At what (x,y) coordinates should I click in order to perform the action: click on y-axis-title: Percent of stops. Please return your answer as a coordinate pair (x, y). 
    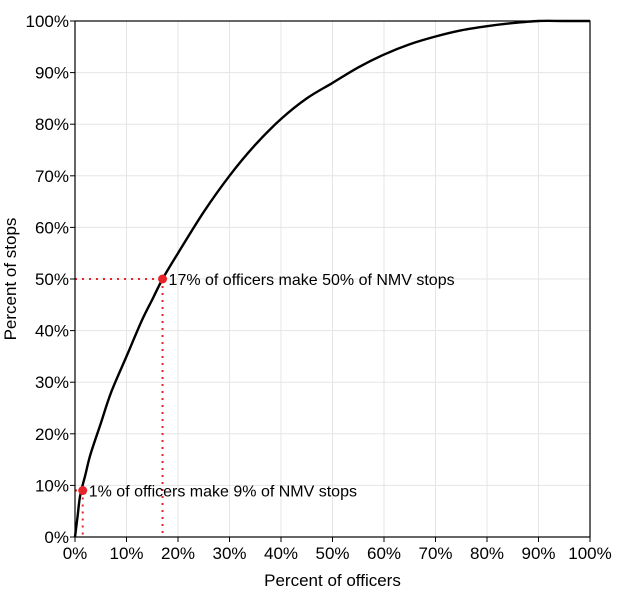
    Looking at the image, I should click on (10, 279).